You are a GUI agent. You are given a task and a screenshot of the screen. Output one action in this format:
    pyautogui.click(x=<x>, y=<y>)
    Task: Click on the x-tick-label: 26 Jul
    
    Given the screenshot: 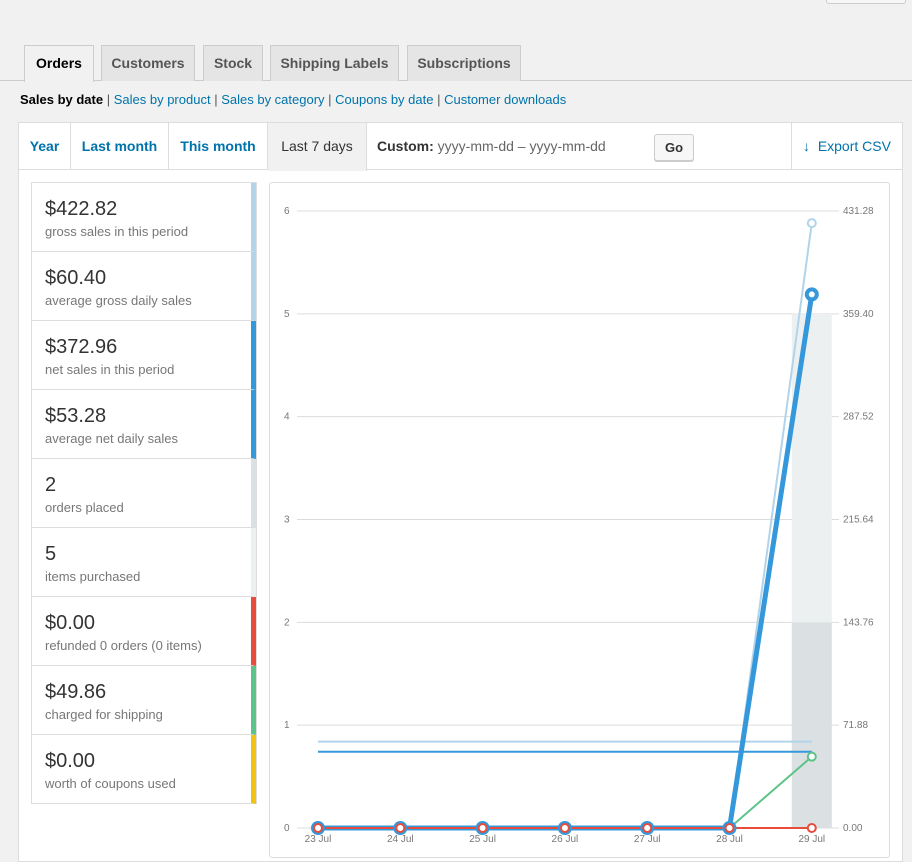 What is the action you would take?
    pyautogui.click(x=565, y=839)
    